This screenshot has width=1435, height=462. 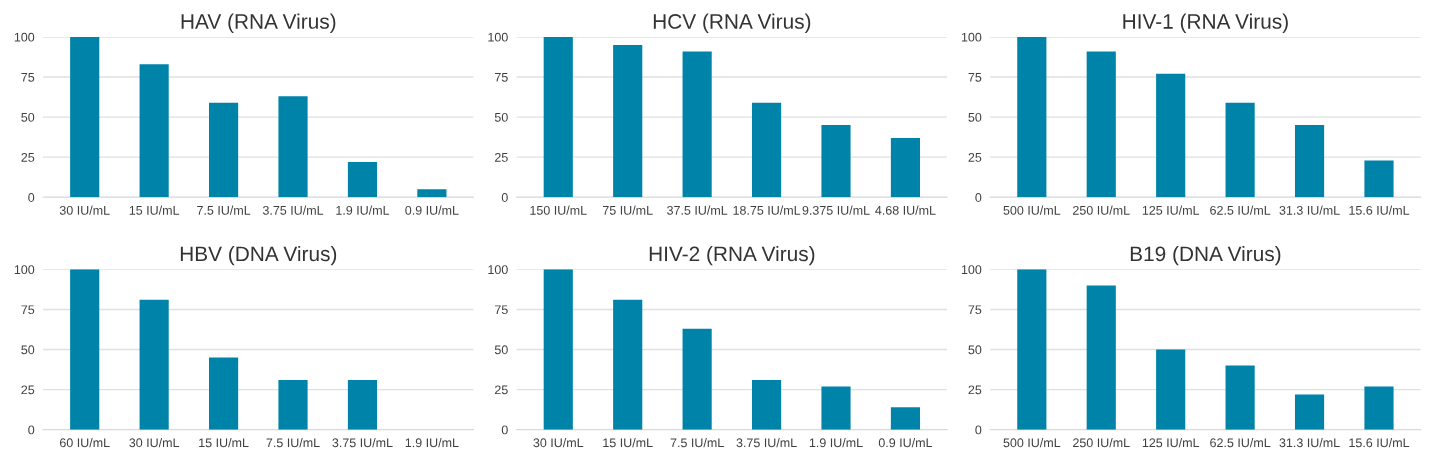 What do you see at coordinates (84, 442) in the screenshot?
I see `x-tick-label: 60 IU/mL` at bounding box center [84, 442].